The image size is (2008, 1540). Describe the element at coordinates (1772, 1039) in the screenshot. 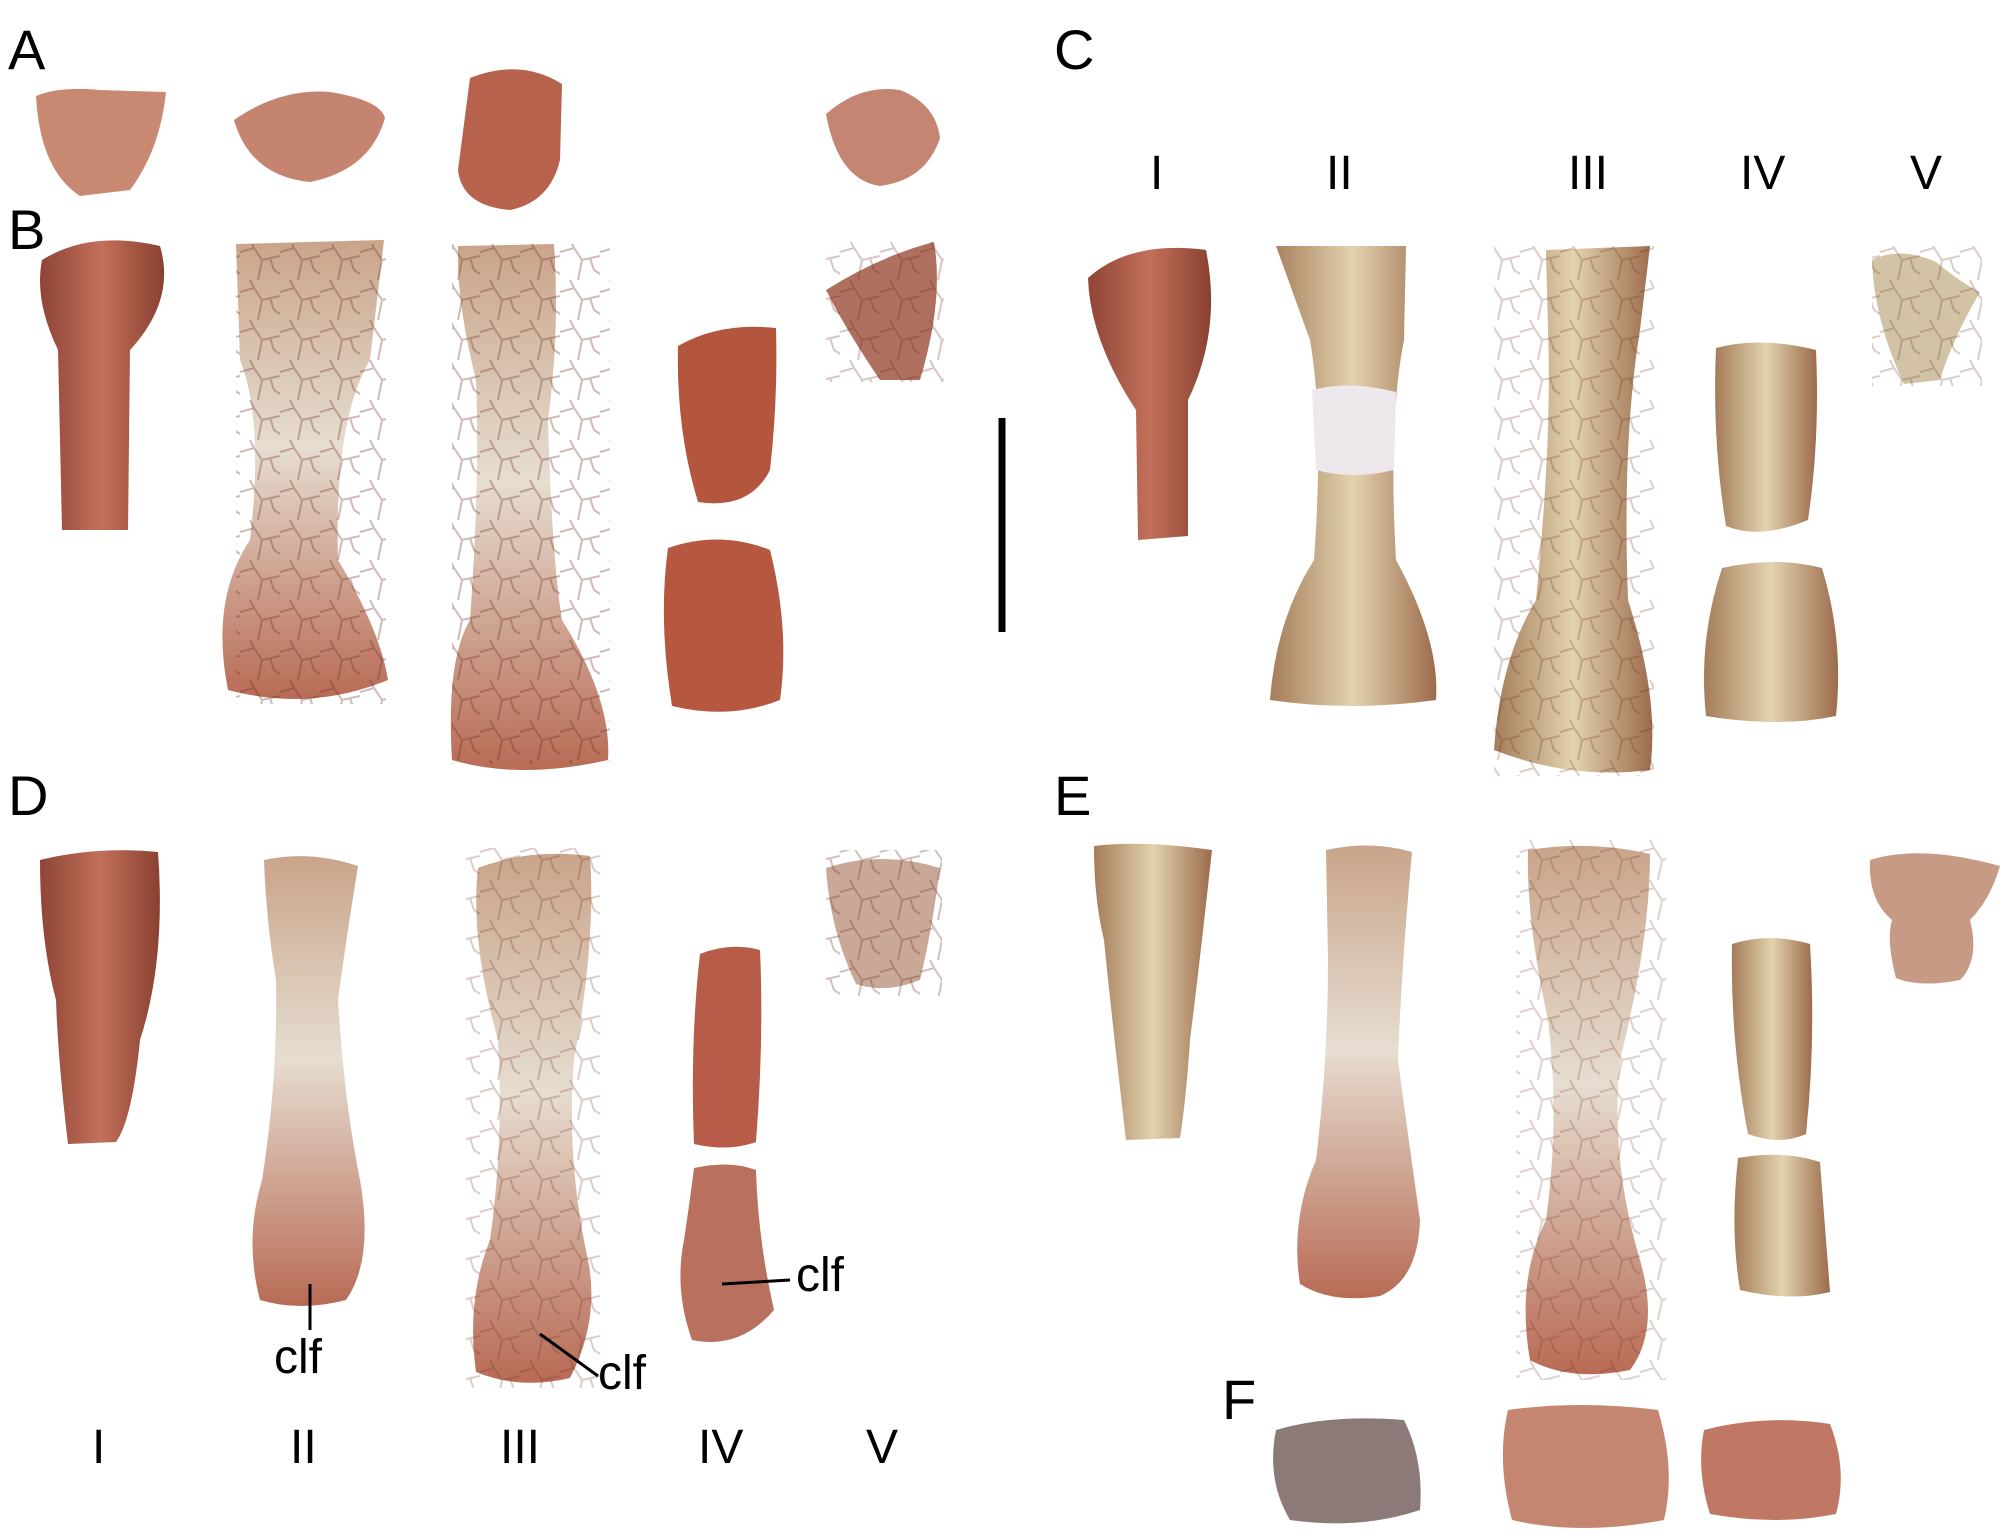

I see `bone-e-IV-proximal` at that location.